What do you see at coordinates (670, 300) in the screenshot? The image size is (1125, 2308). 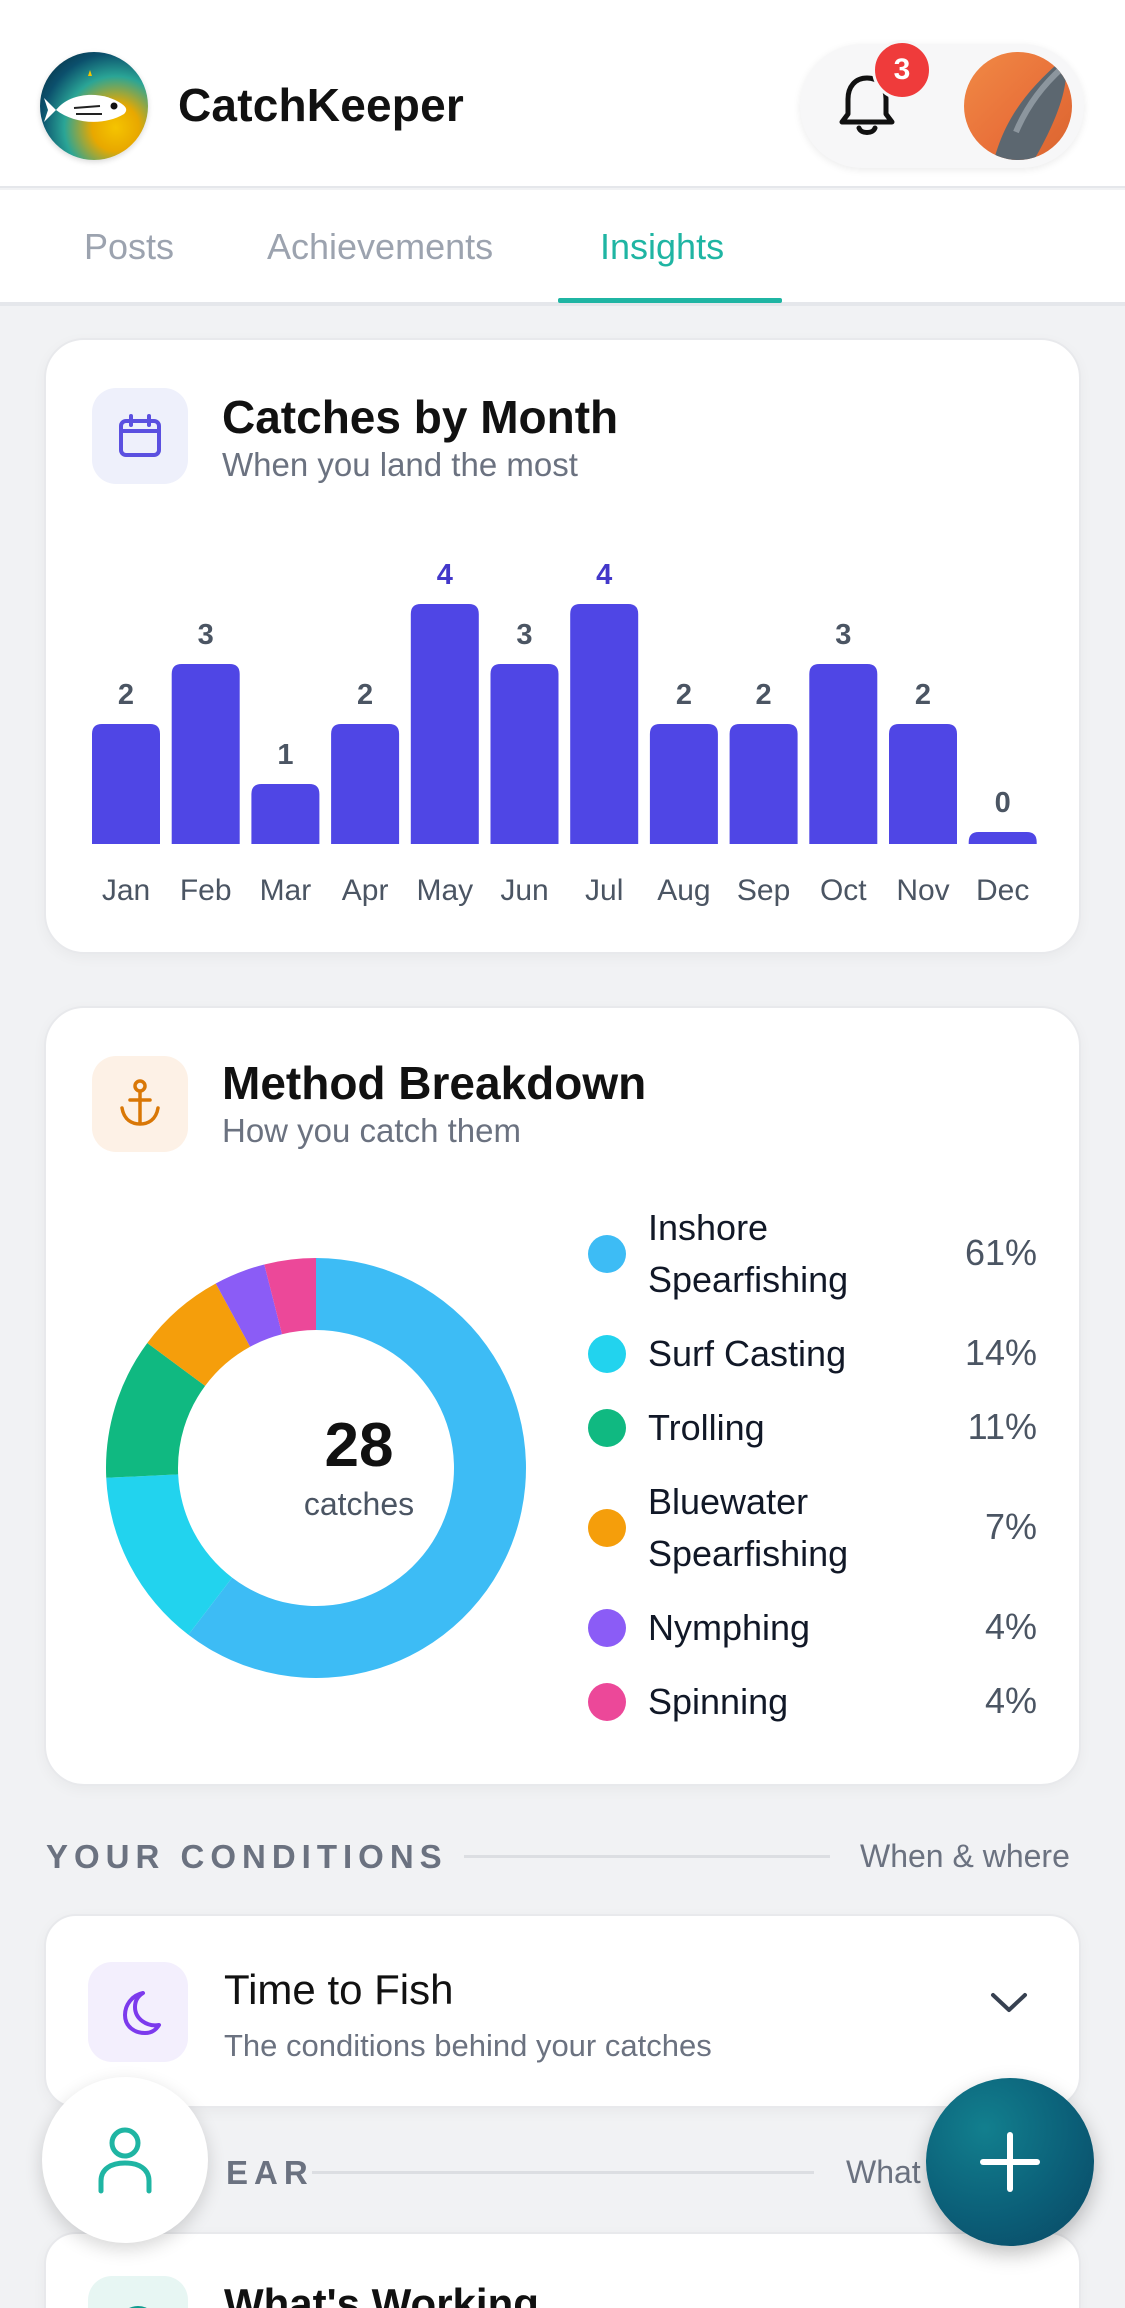 I see `active-tab-indicator` at bounding box center [670, 300].